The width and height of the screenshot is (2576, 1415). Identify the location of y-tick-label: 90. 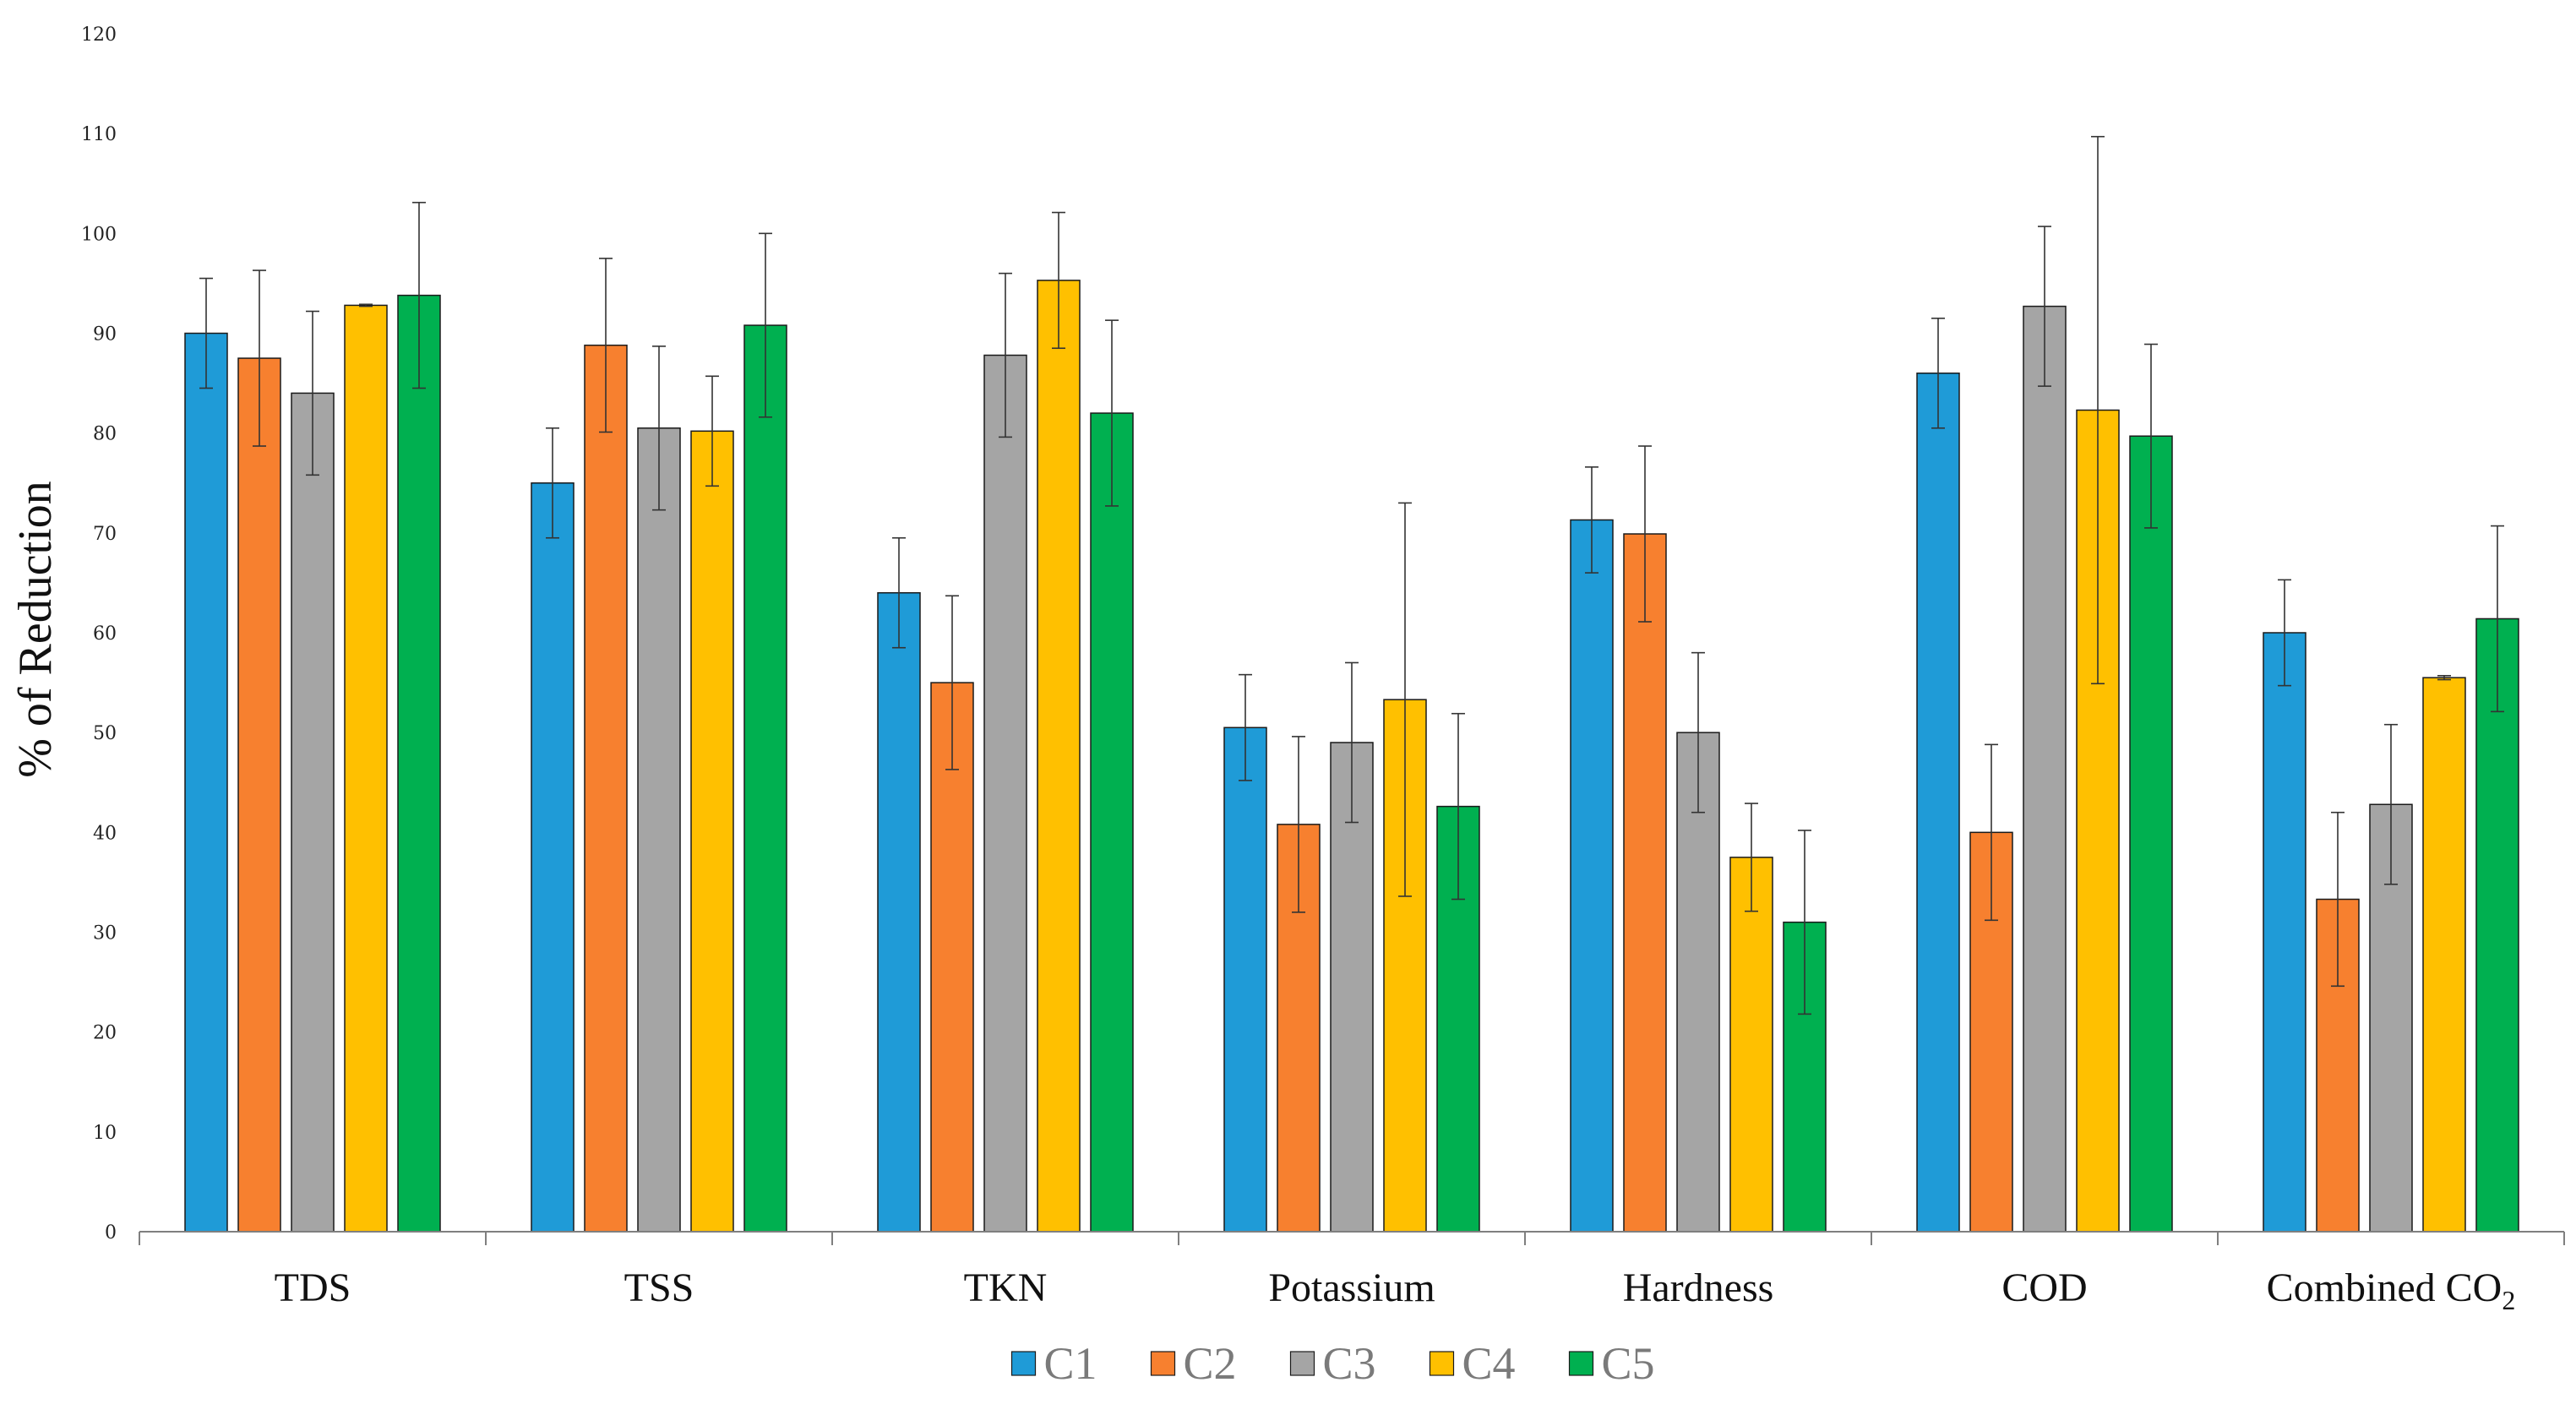
(105, 335).